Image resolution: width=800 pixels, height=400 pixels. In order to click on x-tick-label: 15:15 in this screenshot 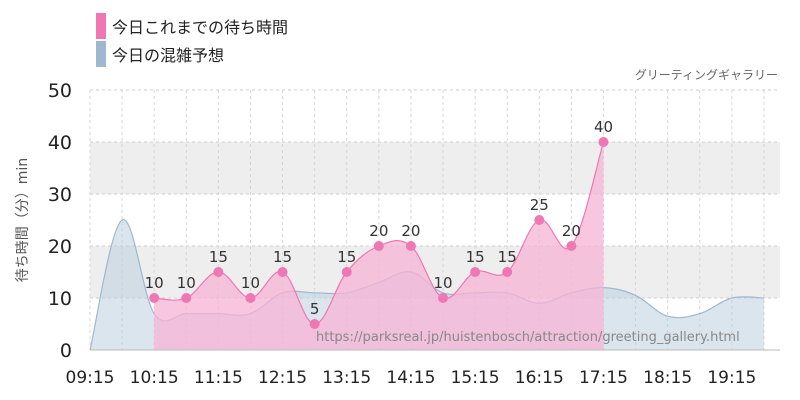, I will do `click(475, 378)`.